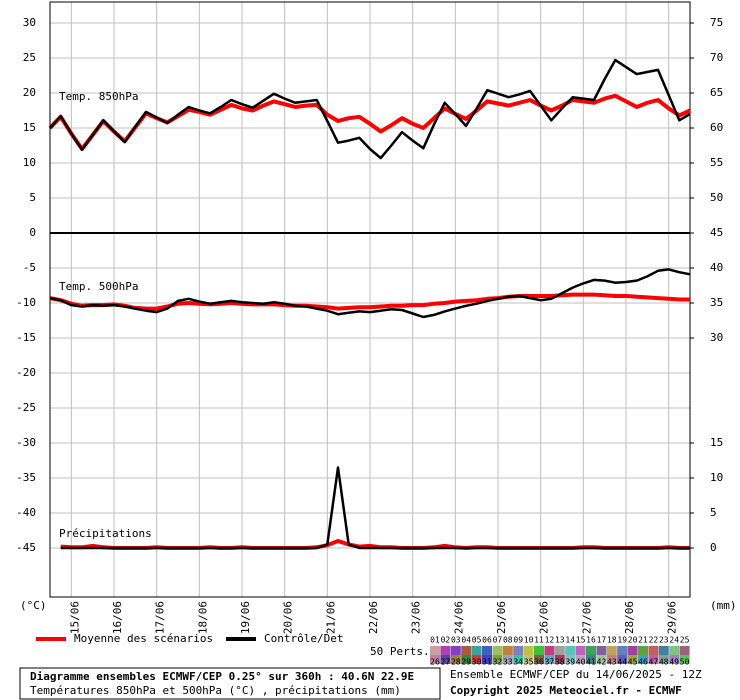 This screenshot has height=700, width=740. I want to click on pert-label: 21, so click(643, 640).